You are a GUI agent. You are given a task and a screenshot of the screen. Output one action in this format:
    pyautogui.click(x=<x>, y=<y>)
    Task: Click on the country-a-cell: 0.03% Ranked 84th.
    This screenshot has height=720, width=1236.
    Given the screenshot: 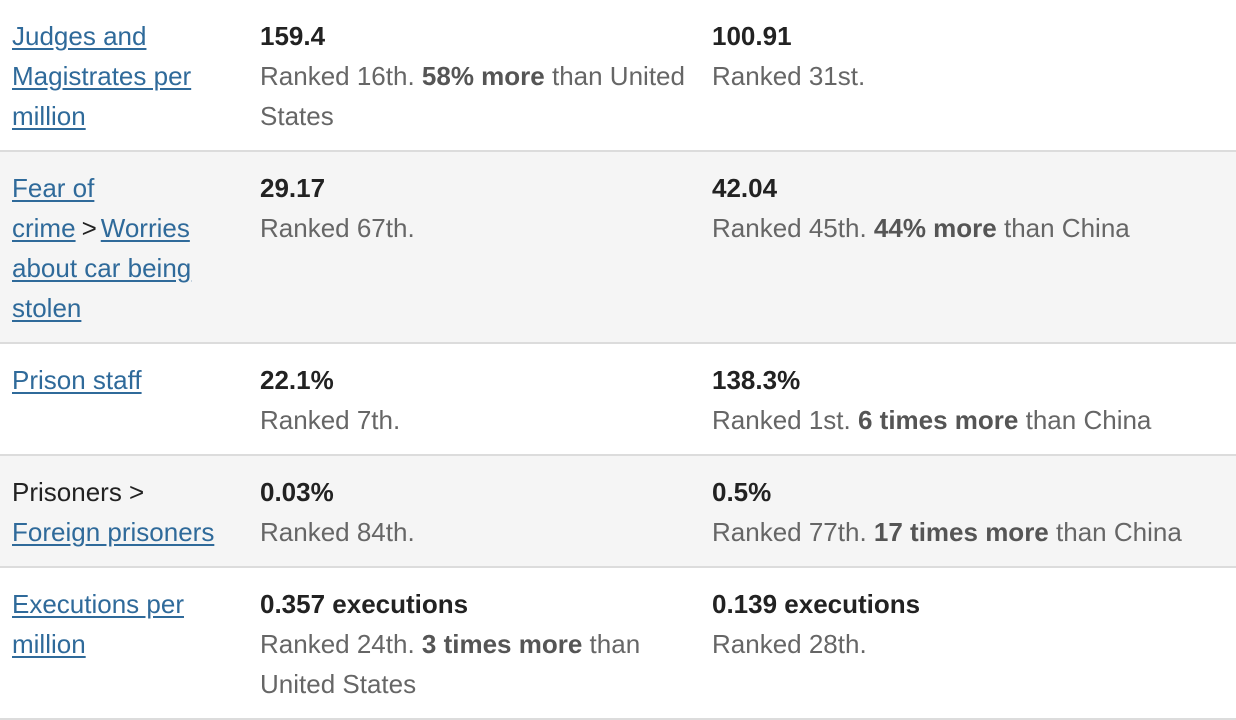 What is the action you would take?
    pyautogui.click(x=486, y=512)
    